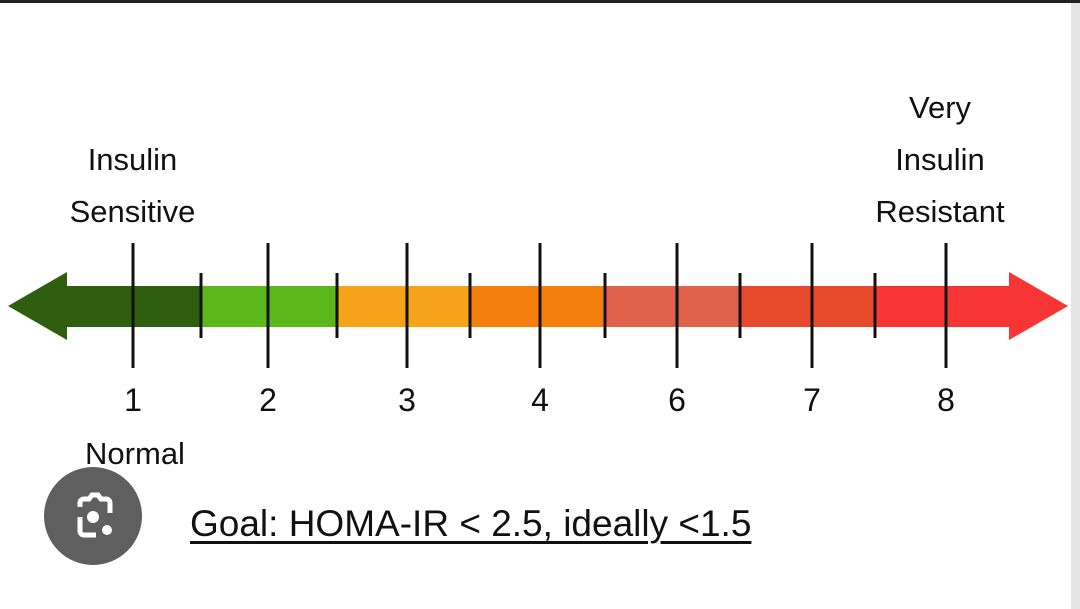  I want to click on label-very-insulin-resistant: Very Insulin Resistant, so click(940, 160).